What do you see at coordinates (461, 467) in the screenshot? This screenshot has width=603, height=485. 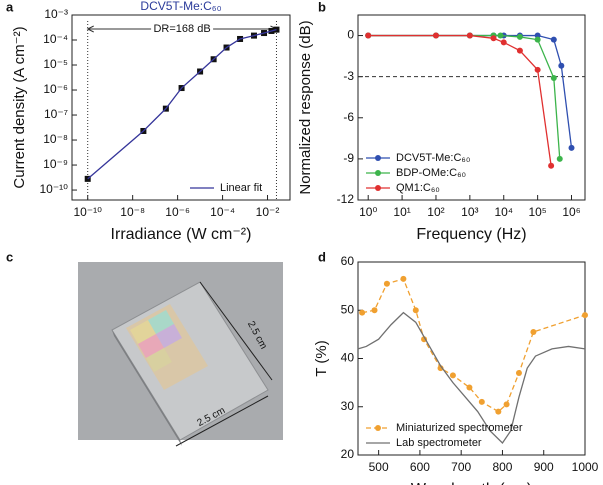 I see `x-tick-label: 700` at bounding box center [461, 467].